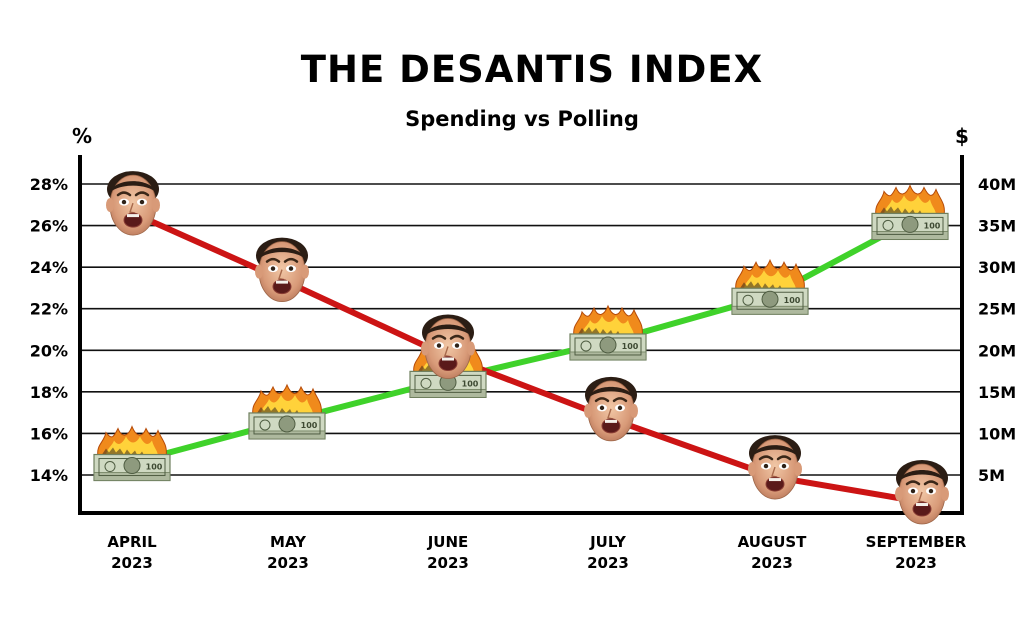 This screenshot has width=1024, height=628. What do you see at coordinates (49, 330) in the screenshot?
I see `left-tick-labels: 28% 26% 24% 22% 20% 18% 16% 14%` at bounding box center [49, 330].